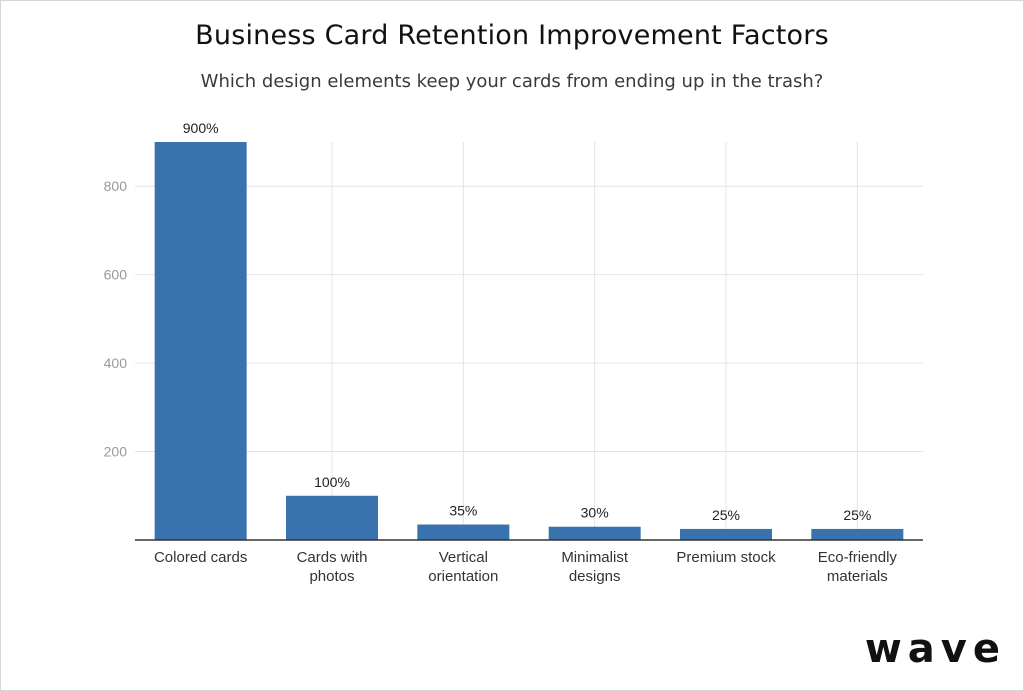 The image size is (1024, 691). Describe the element at coordinates (463, 576) in the screenshot. I see `category-label-line: orientation` at that location.